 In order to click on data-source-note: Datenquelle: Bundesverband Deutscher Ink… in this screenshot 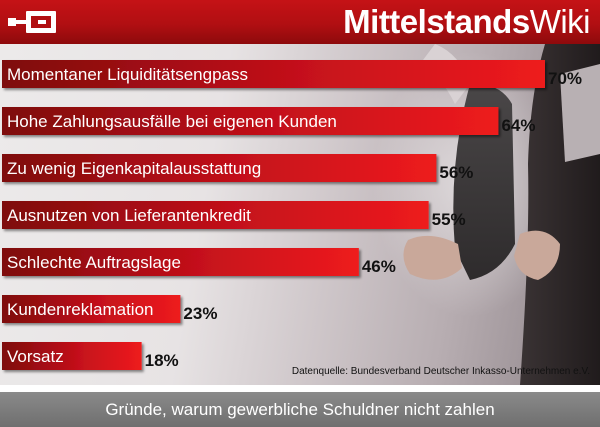, I will do `click(440, 371)`.